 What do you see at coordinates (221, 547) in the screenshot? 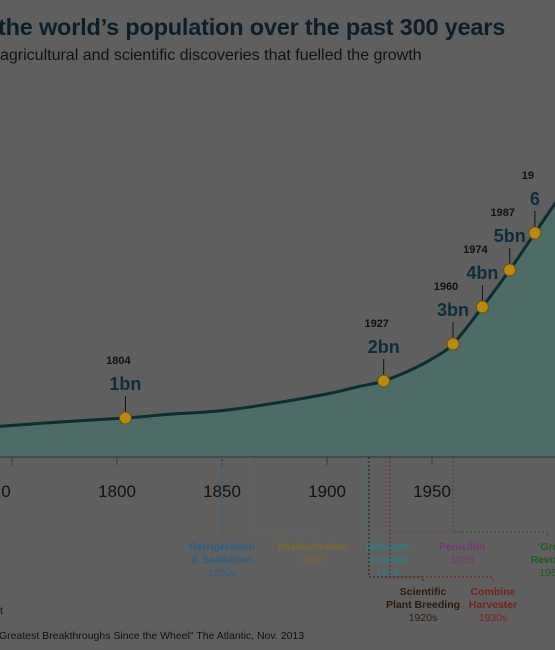
I see `breakthrough-label: Refrigeration` at bounding box center [221, 547].